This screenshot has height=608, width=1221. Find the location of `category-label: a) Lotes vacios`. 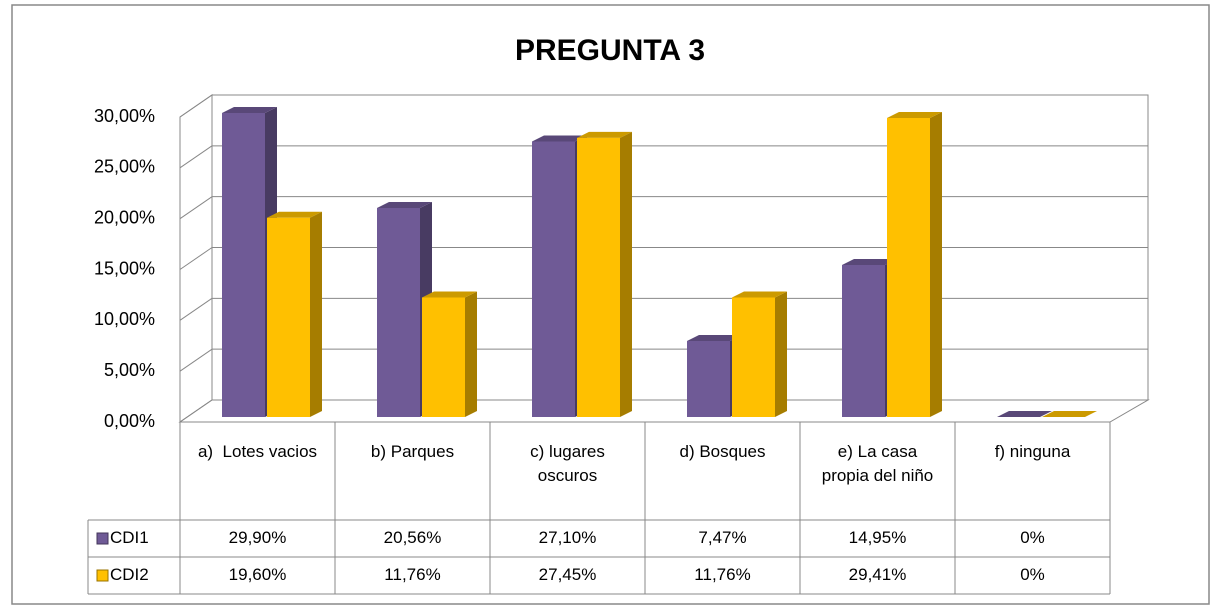

category-label: a) Lotes vacios is located at coordinates (257, 451).